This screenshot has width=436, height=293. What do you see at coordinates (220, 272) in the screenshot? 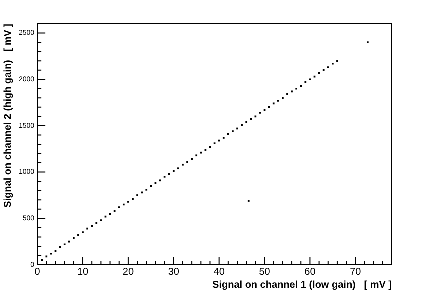
I see `x-tick-label: 40` at bounding box center [220, 272].